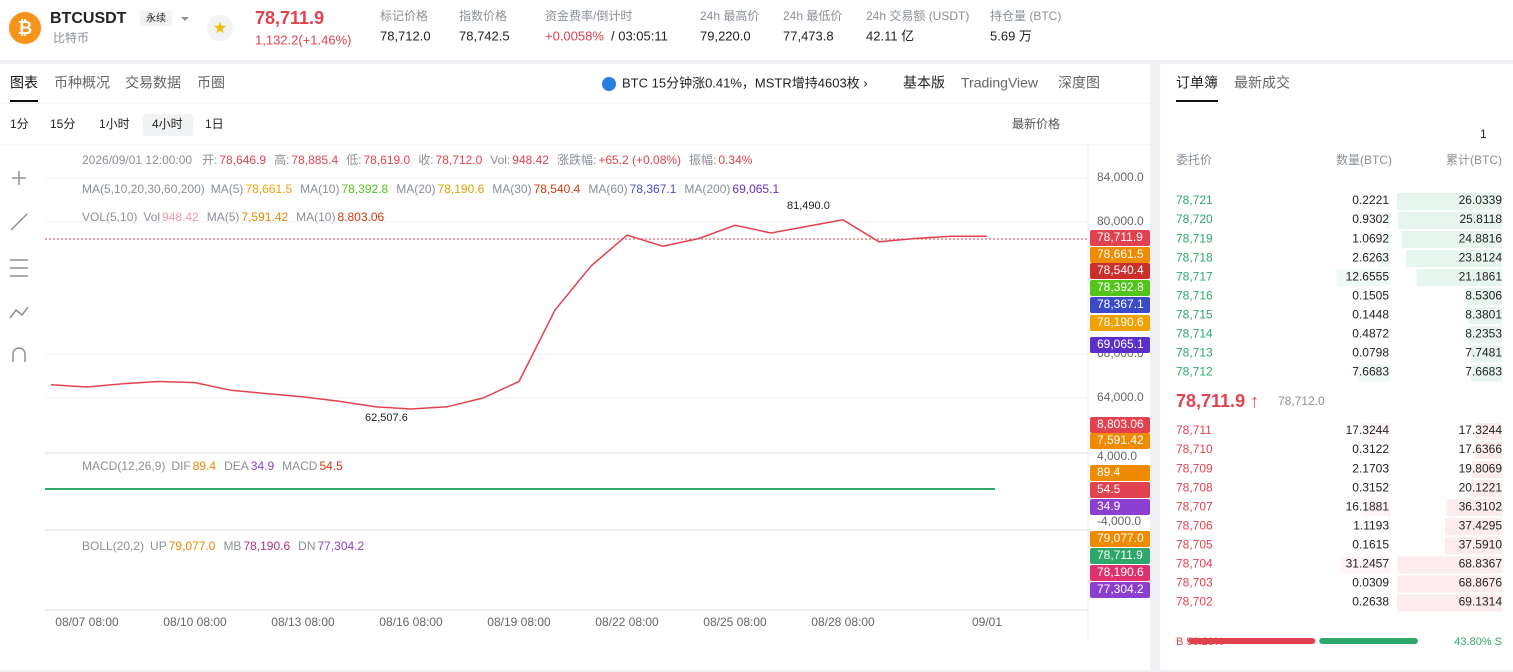  Describe the element at coordinates (987, 622) in the screenshot. I see `x-tick-label: 09/01` at that location.